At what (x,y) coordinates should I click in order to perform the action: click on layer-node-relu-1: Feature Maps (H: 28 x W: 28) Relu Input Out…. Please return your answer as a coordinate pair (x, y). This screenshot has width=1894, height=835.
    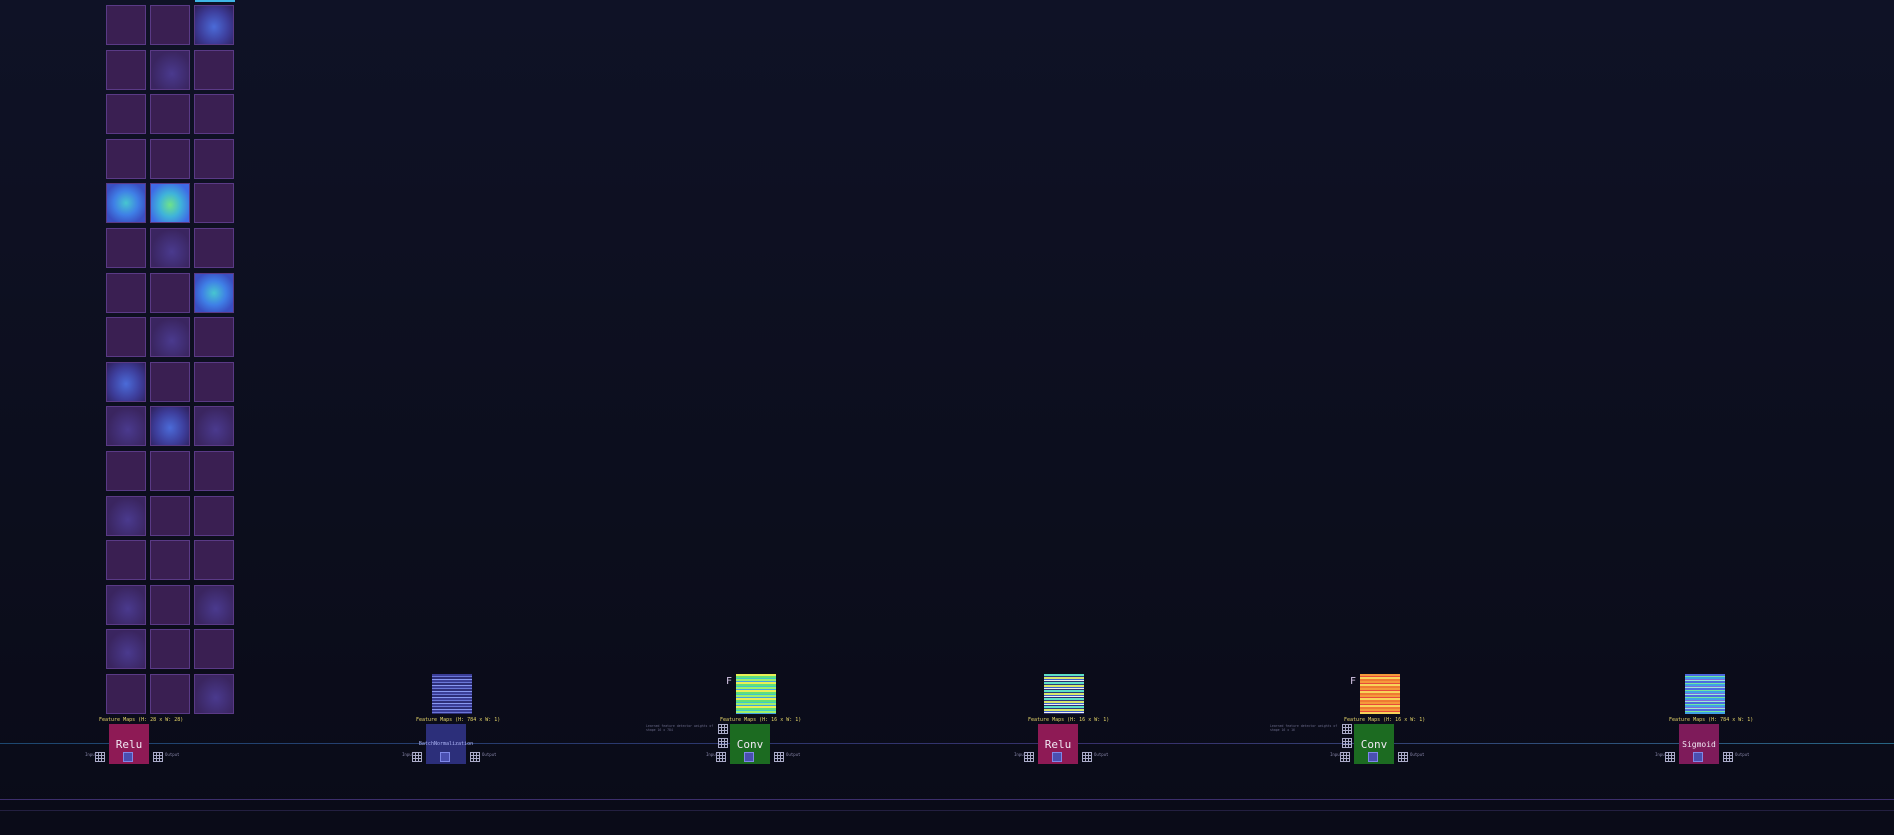
    Looking at the image, I should click on (135, 718).